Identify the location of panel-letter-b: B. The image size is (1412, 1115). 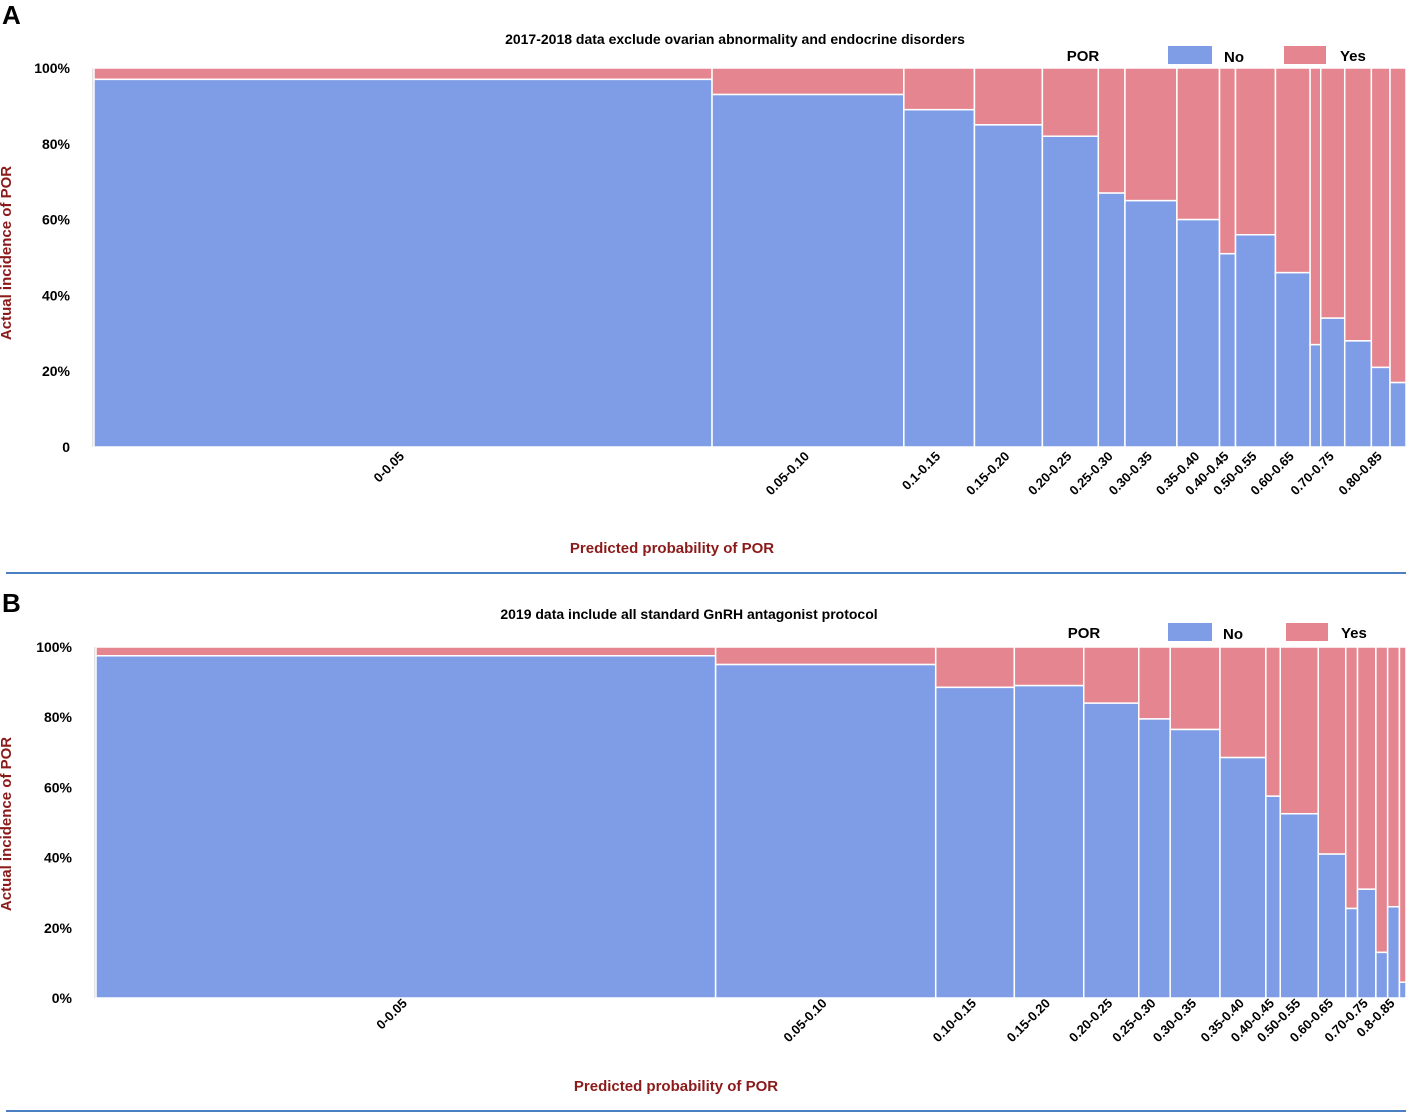
(11, 603).